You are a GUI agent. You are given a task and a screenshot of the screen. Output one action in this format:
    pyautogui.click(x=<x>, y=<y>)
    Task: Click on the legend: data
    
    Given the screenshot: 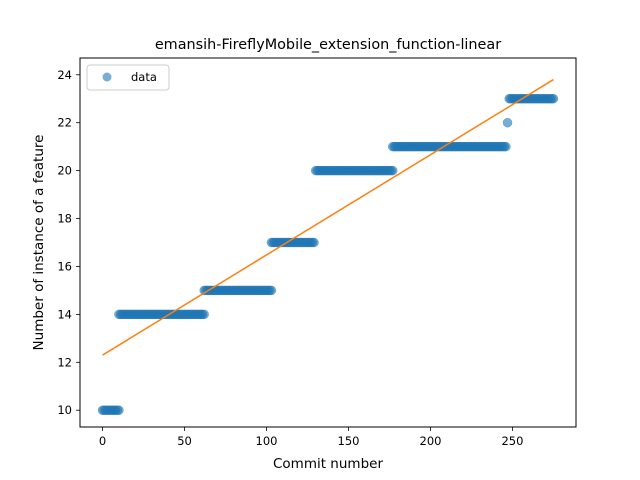 What is the action you would take?
    pyautogui.click(x=128, y=77)
    